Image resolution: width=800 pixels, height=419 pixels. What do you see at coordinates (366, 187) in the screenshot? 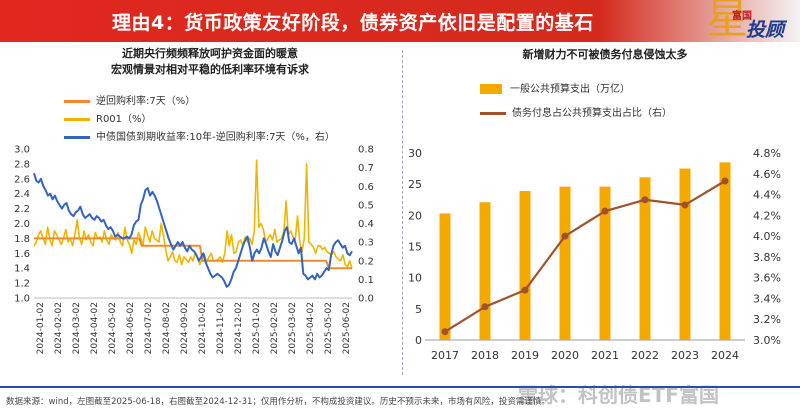
I see `y-right-tick-label: 0.6` at bounding box center [366, 187].